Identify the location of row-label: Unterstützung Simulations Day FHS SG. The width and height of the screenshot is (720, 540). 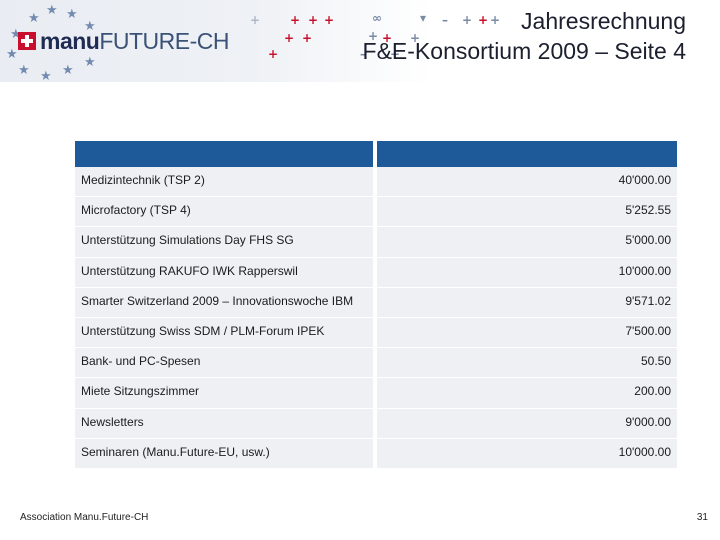
(224, 242).